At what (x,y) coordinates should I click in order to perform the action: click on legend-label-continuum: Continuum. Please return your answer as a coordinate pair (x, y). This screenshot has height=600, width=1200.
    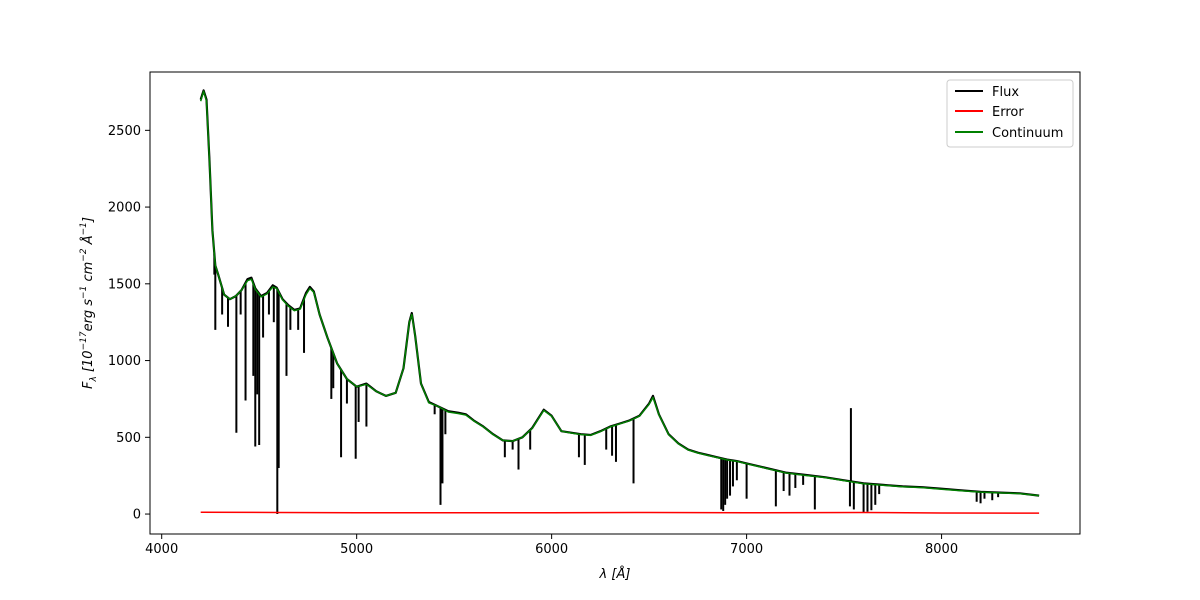
    Looking at the image, I should click on (1027, 133).